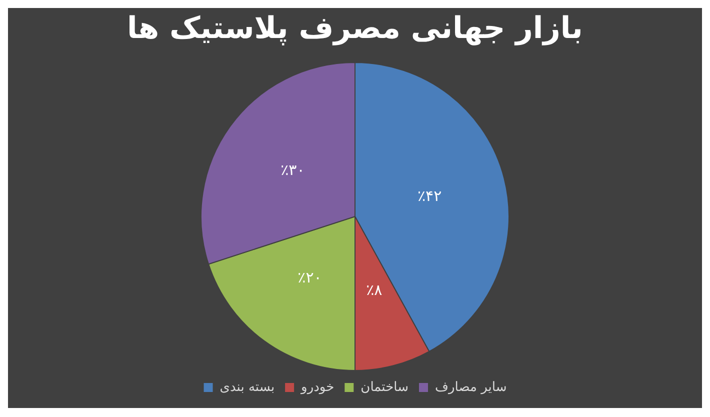 This screenshot has height=417, width=710. Describe the element at coordinates (355, 28) in the screenshot. I see `chart-title: بازار جهانی مصرف پلاستیک ها` at that location.